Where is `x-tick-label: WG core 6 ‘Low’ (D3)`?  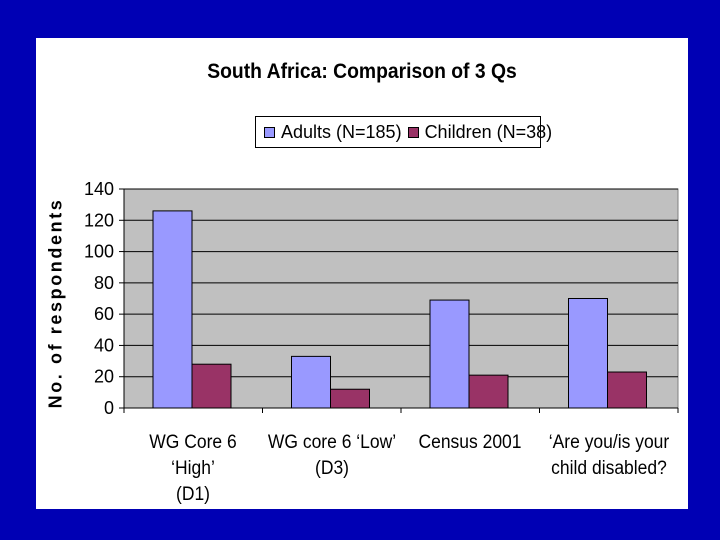 x-tick-label: WG core 6 ‘Low’ (D3) is located at coordinates (331, 456).